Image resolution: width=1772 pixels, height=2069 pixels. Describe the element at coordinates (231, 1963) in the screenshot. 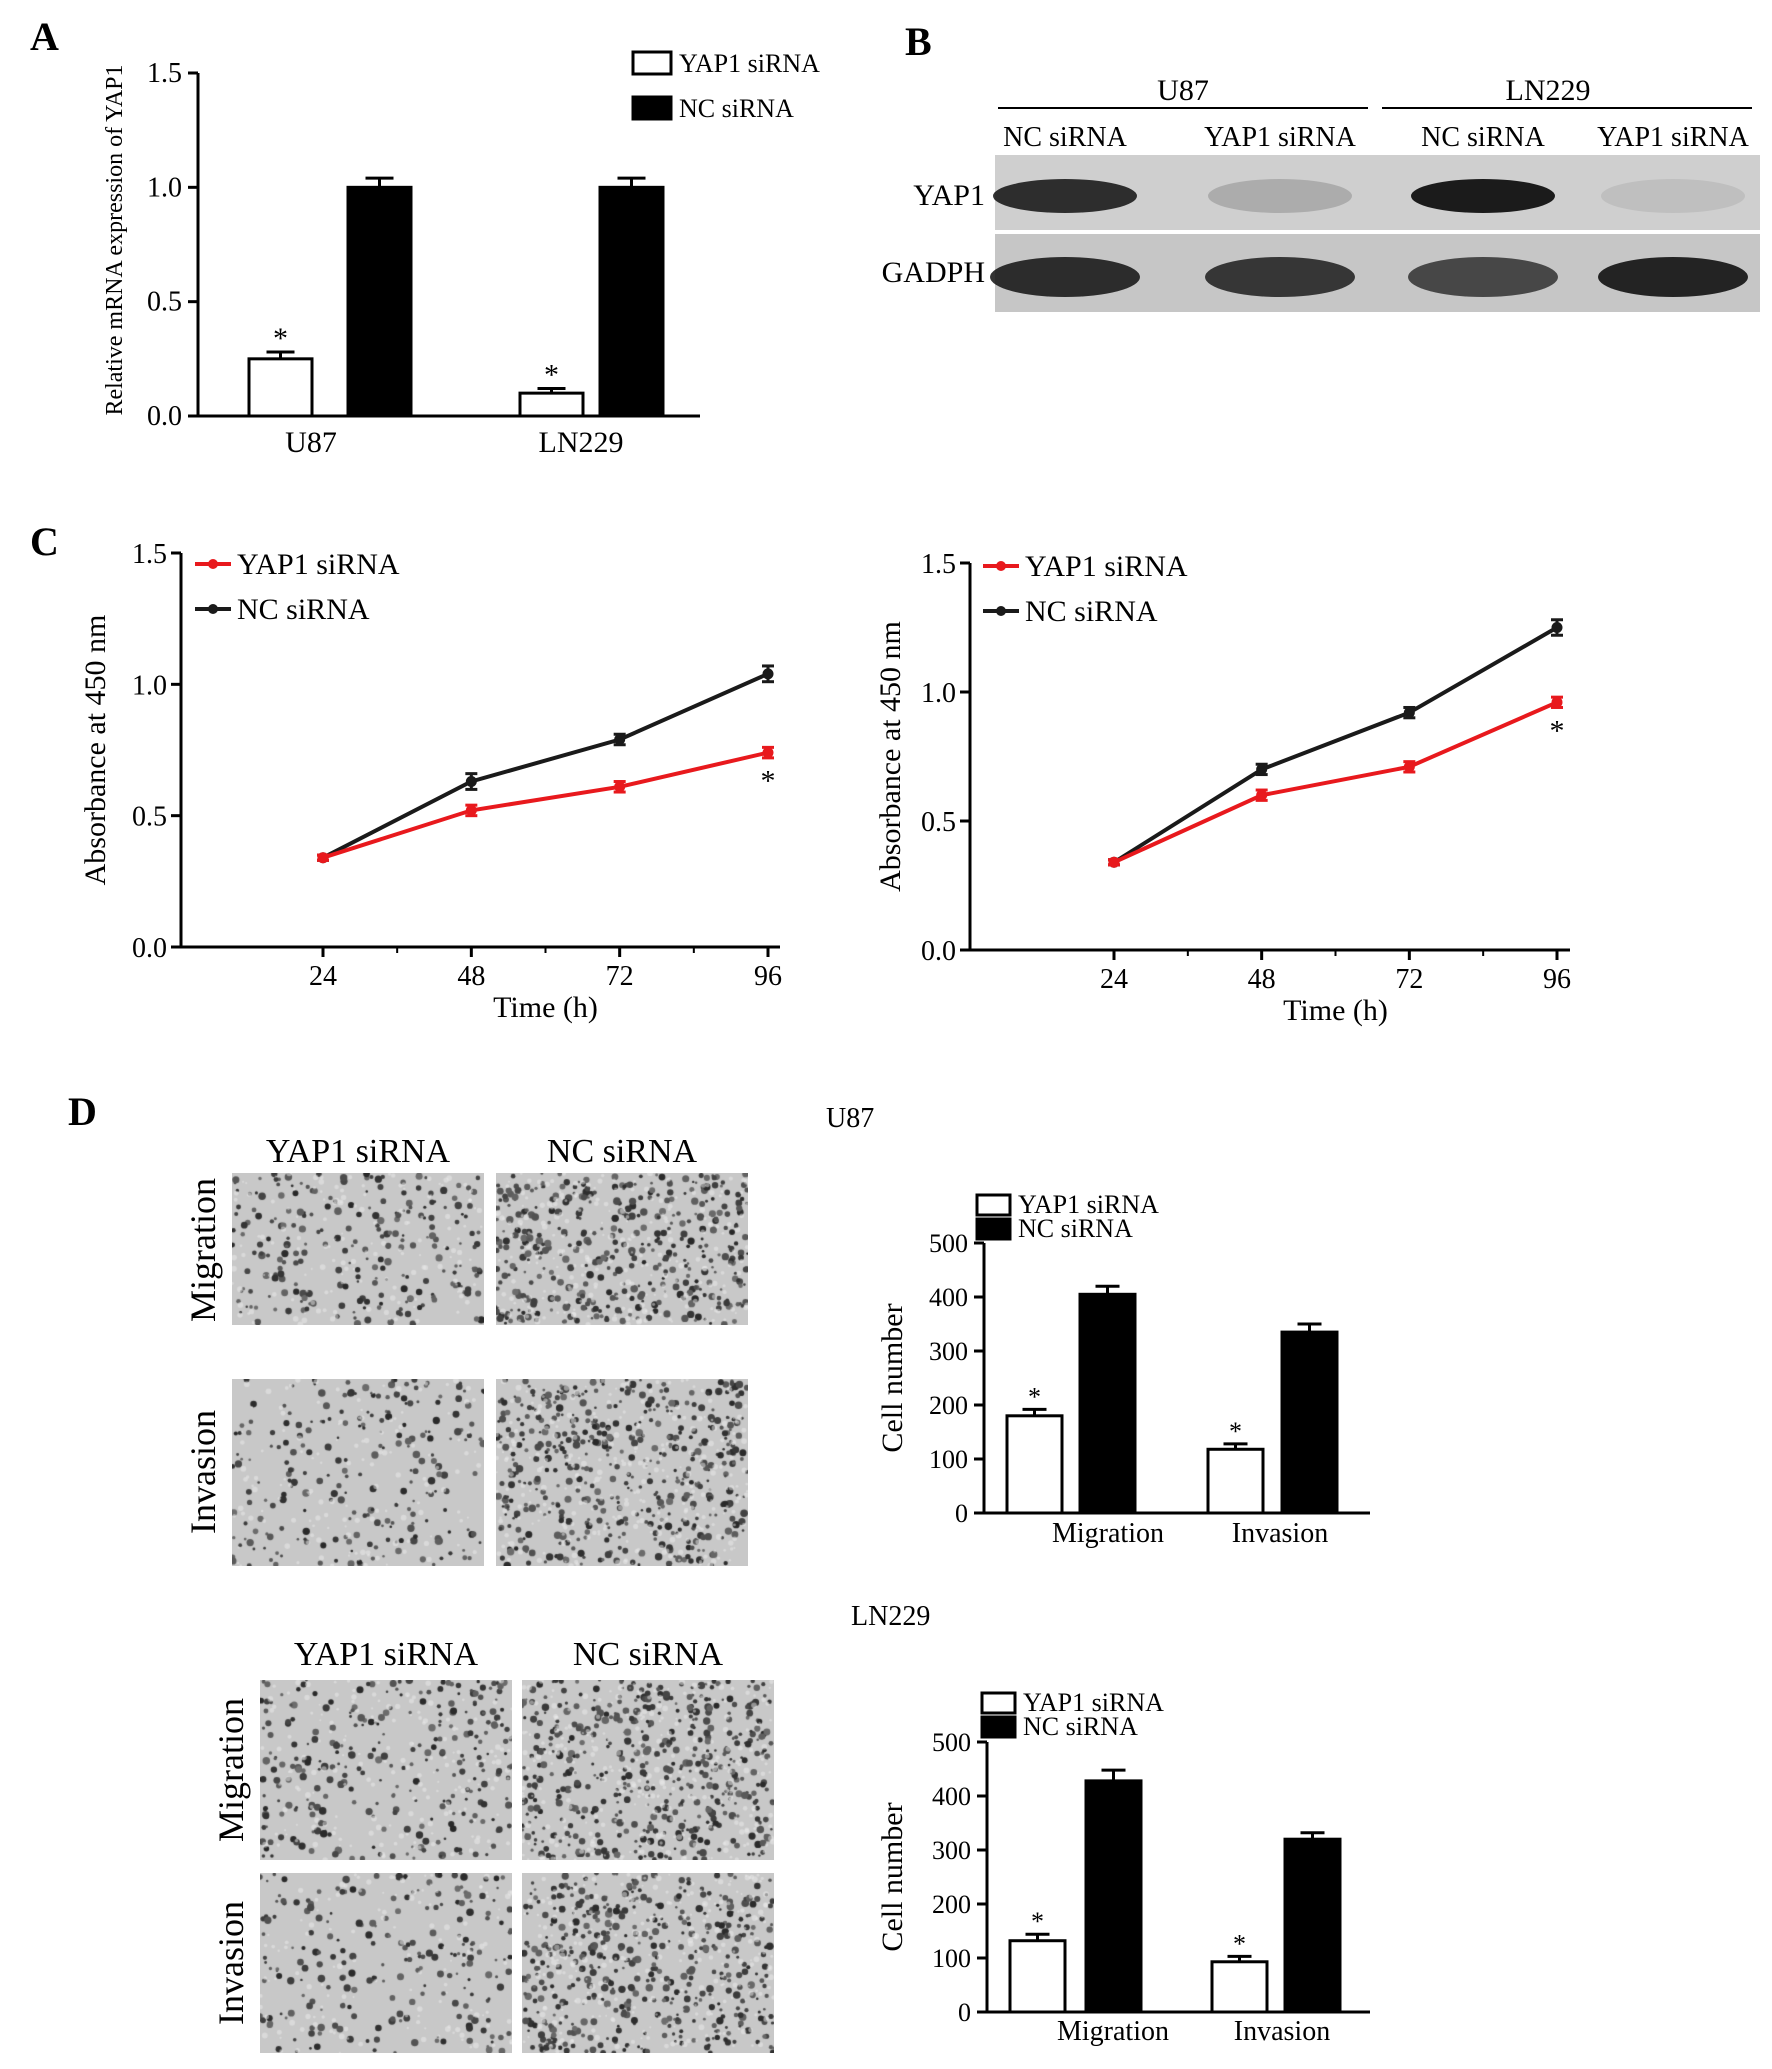

I see `micrograph-row-label: Invasion` at that location.